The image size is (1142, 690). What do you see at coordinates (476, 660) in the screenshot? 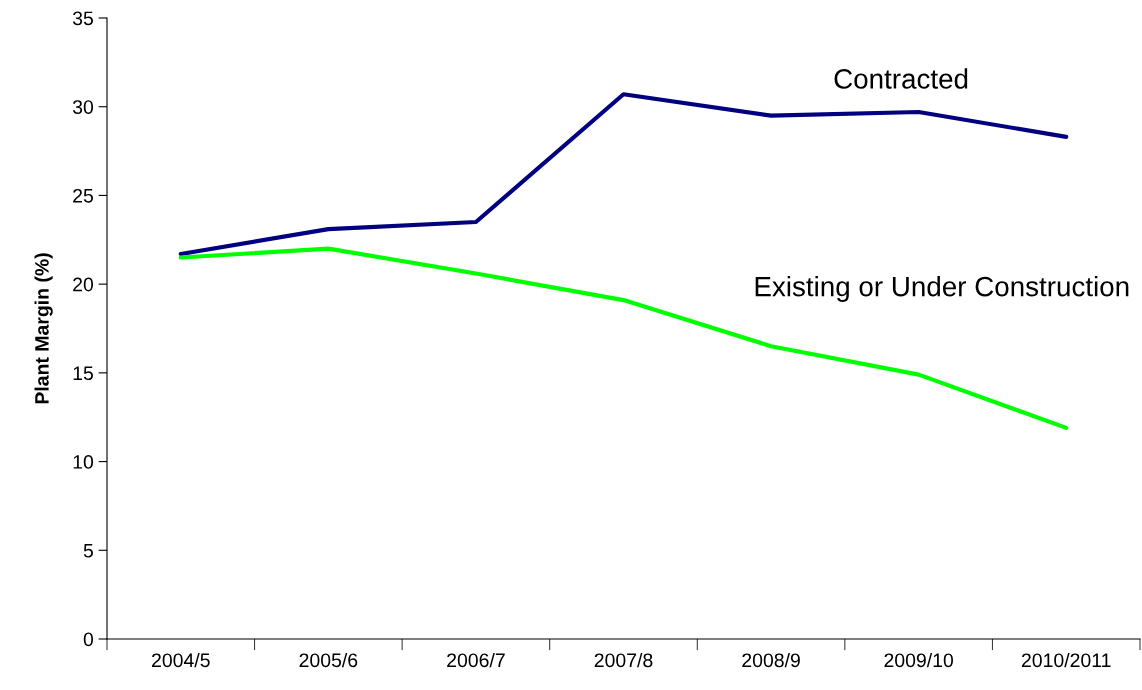
I see `x-tick-label: 2006/7` at bounding box center [476, 660].